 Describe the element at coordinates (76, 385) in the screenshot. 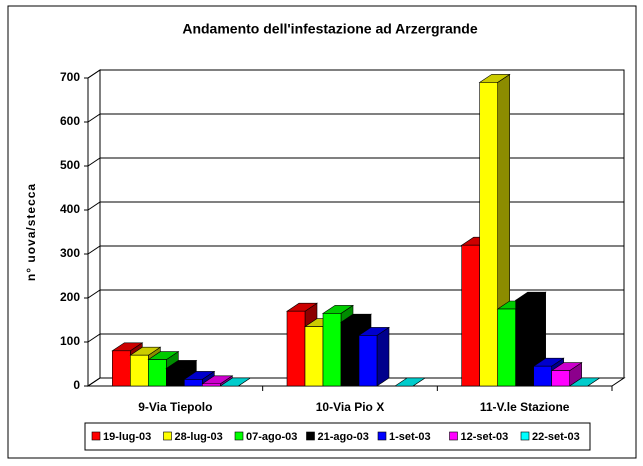

I see `y-tick-label: 0` at that location.